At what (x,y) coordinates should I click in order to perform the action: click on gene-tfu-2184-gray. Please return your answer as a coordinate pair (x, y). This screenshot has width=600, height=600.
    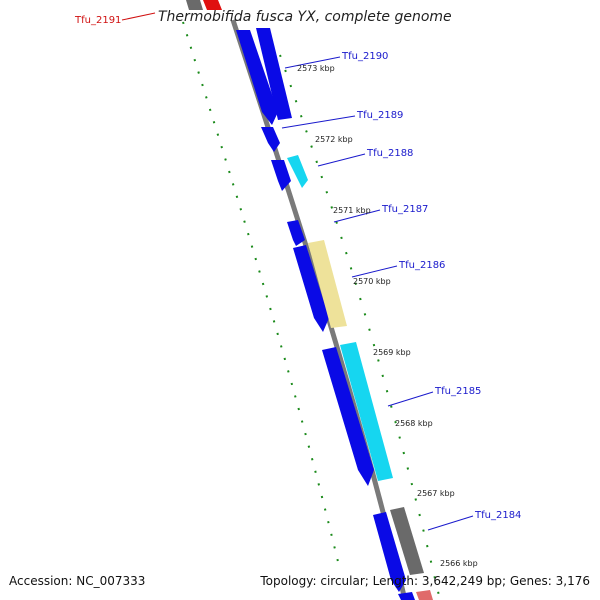
    Looking at the image, I should click on (407, 541).